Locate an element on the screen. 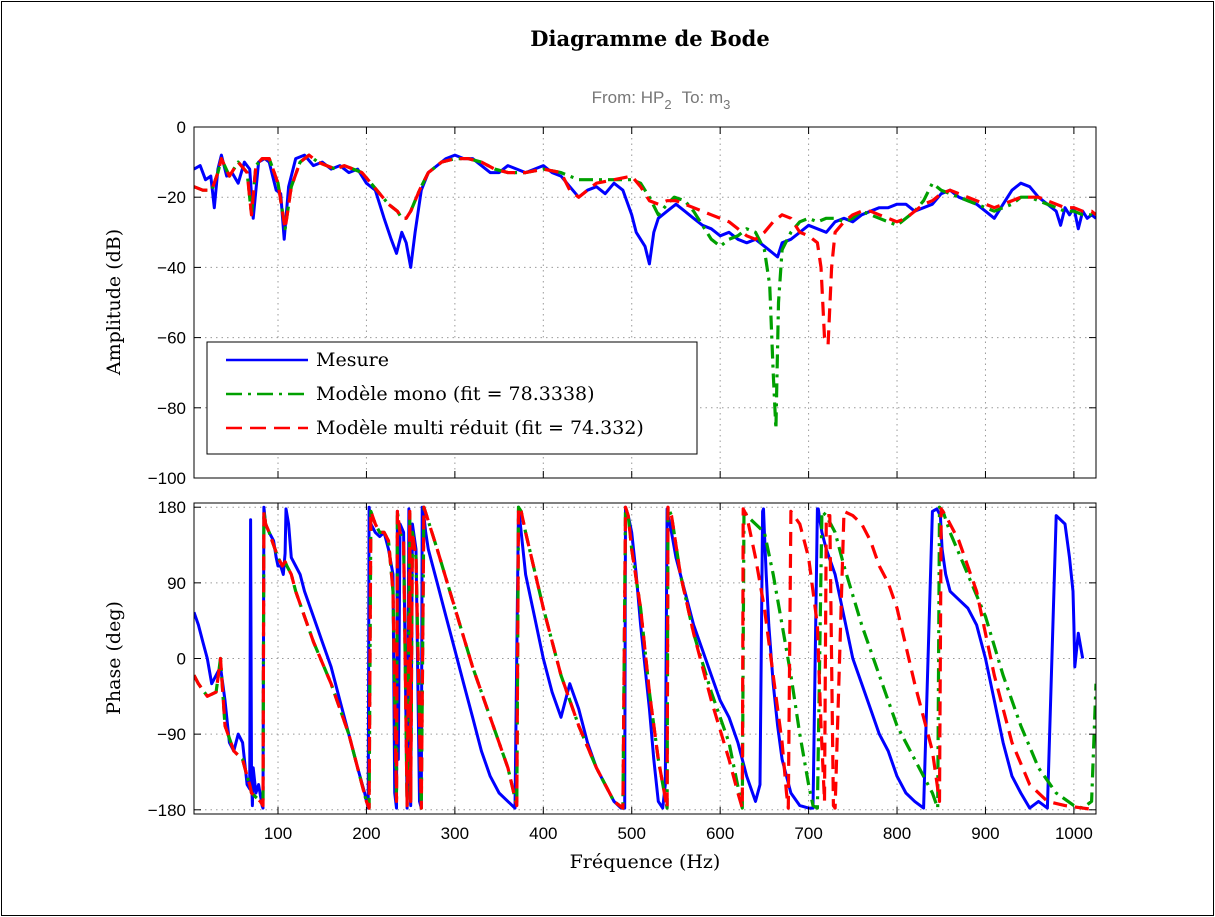  phase-y-tick-label: 180 is located at coordinates (172, 507).